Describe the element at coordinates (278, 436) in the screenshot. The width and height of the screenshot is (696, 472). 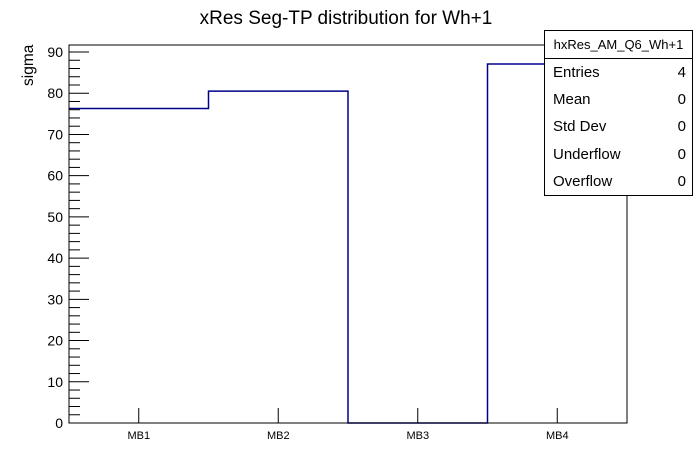
I see `x-category-label: MB2` at that location.